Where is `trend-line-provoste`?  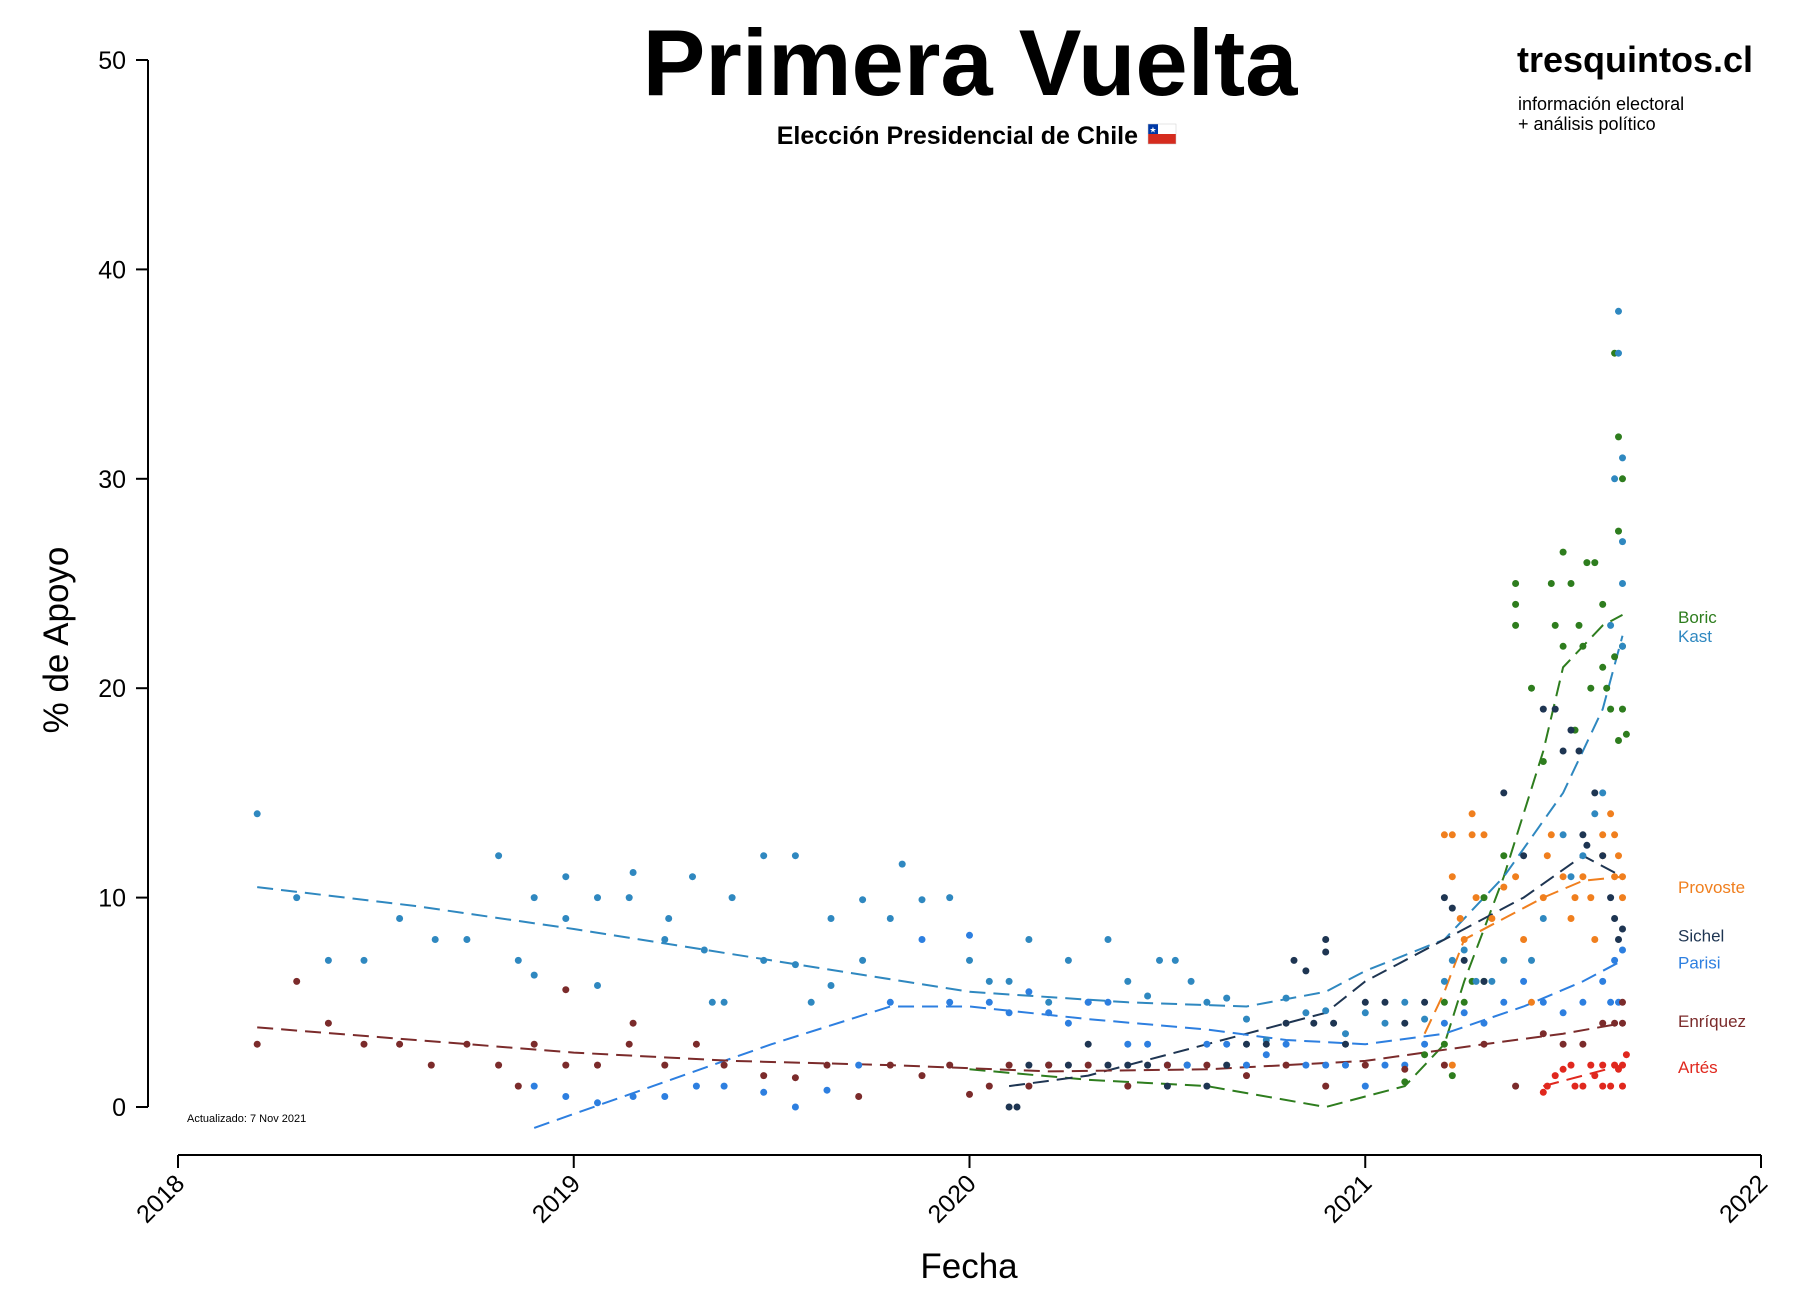 trend-line-provoste is located at coordinates (1523, 955).